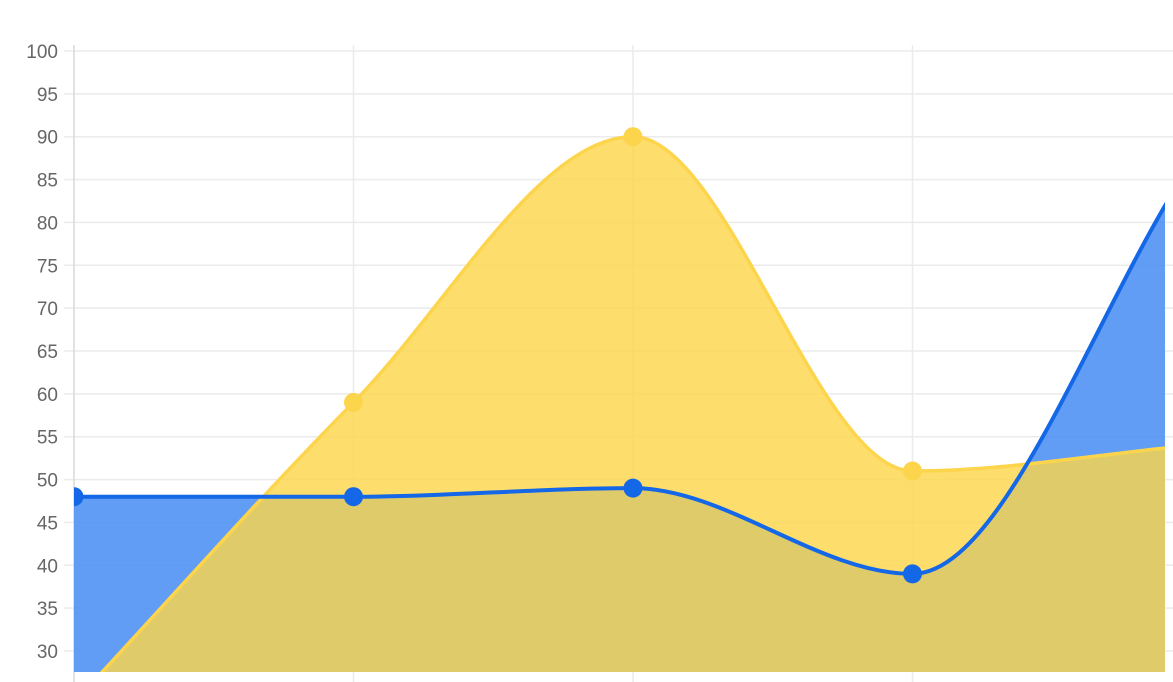 This screenshot has height=682, width=1173. Describe the element at coordinates (47, 95) in the screenshot. I see `y-tick-label: 95` at that location.